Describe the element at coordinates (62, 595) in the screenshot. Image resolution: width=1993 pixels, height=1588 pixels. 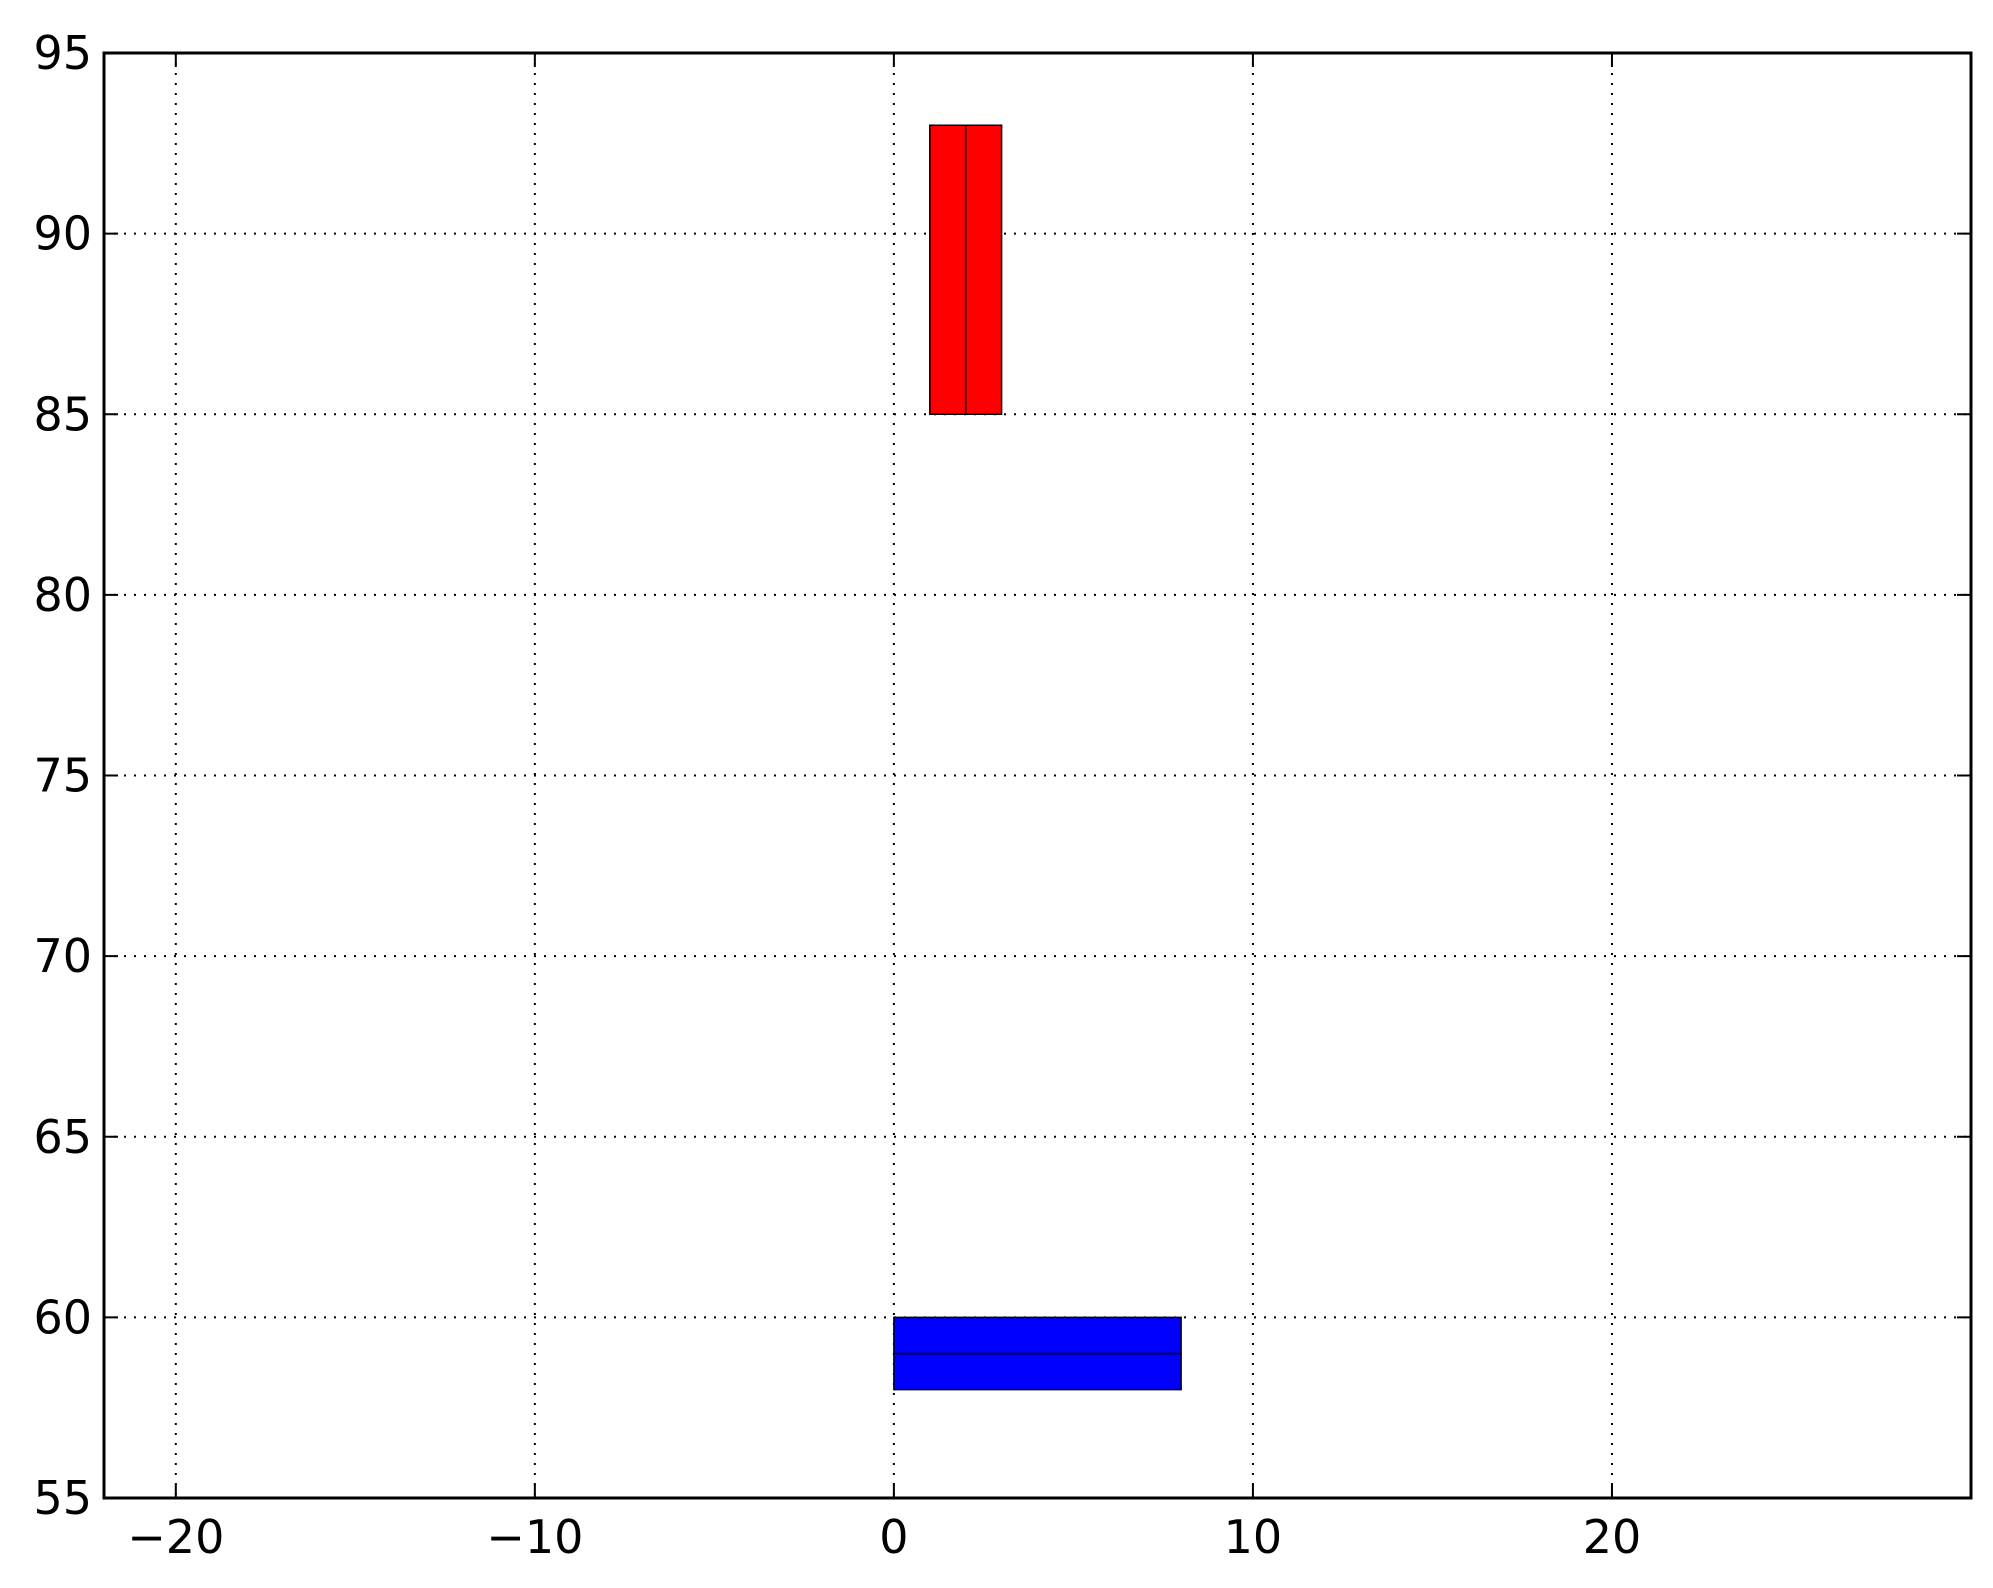
I see `y-tick-label: 80` at that location.